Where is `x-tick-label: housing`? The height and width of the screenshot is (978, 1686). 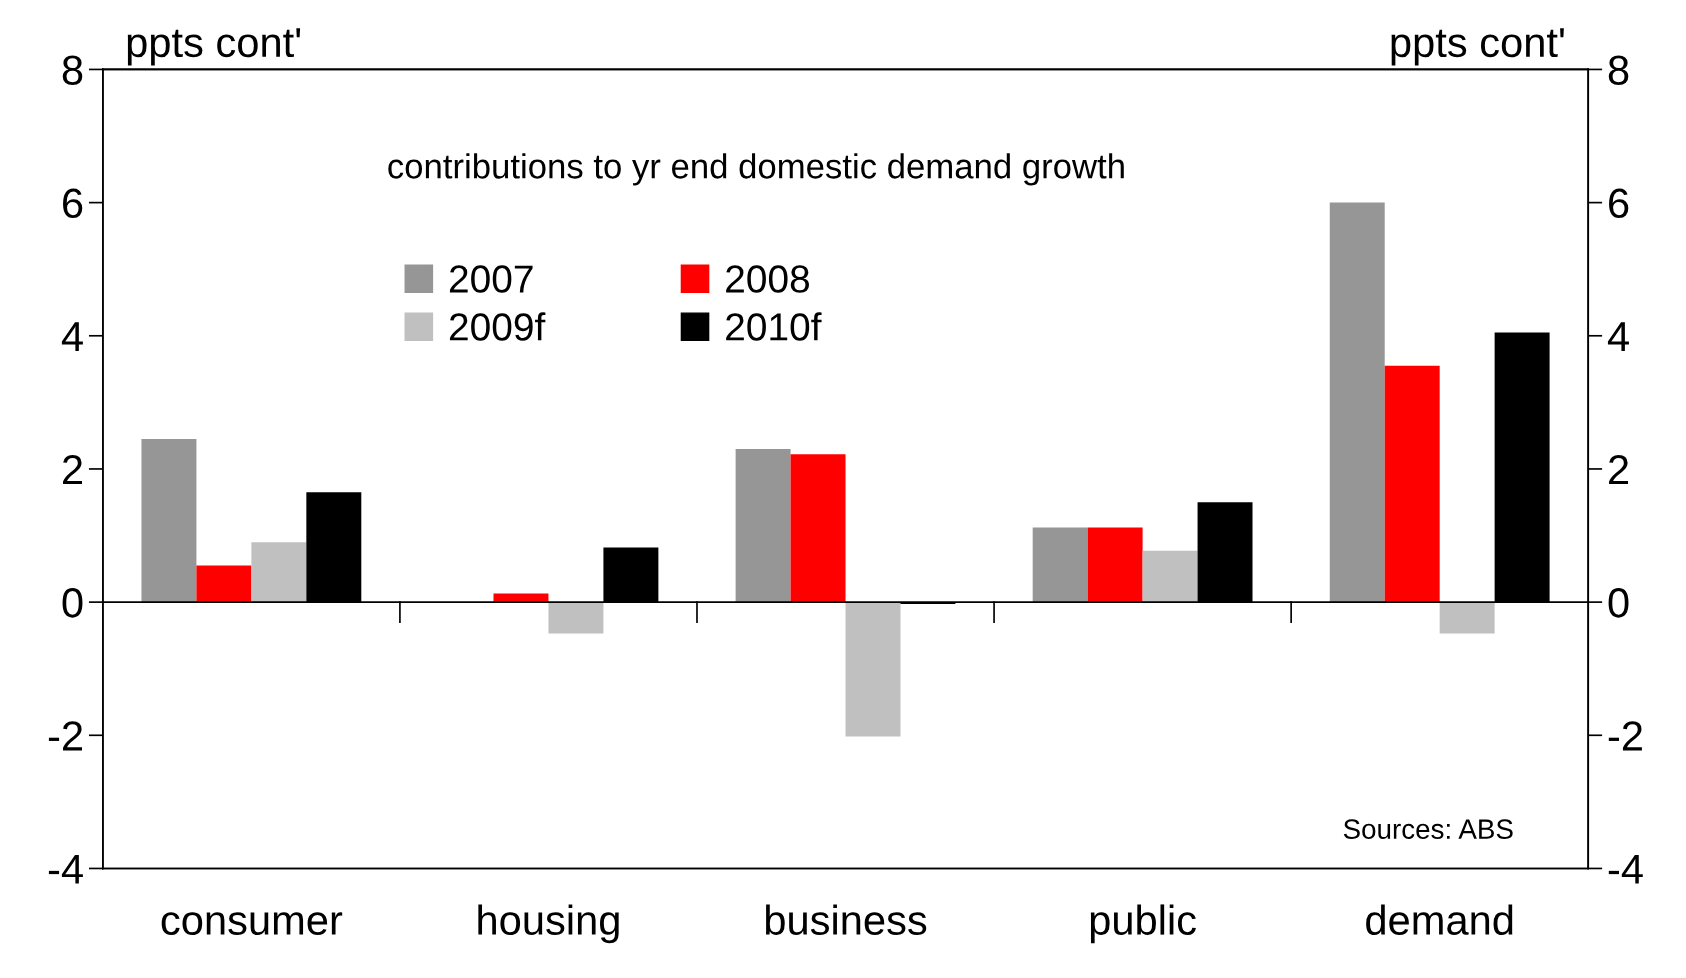 x-tick-label: housing is located at coordinates (548, 924).